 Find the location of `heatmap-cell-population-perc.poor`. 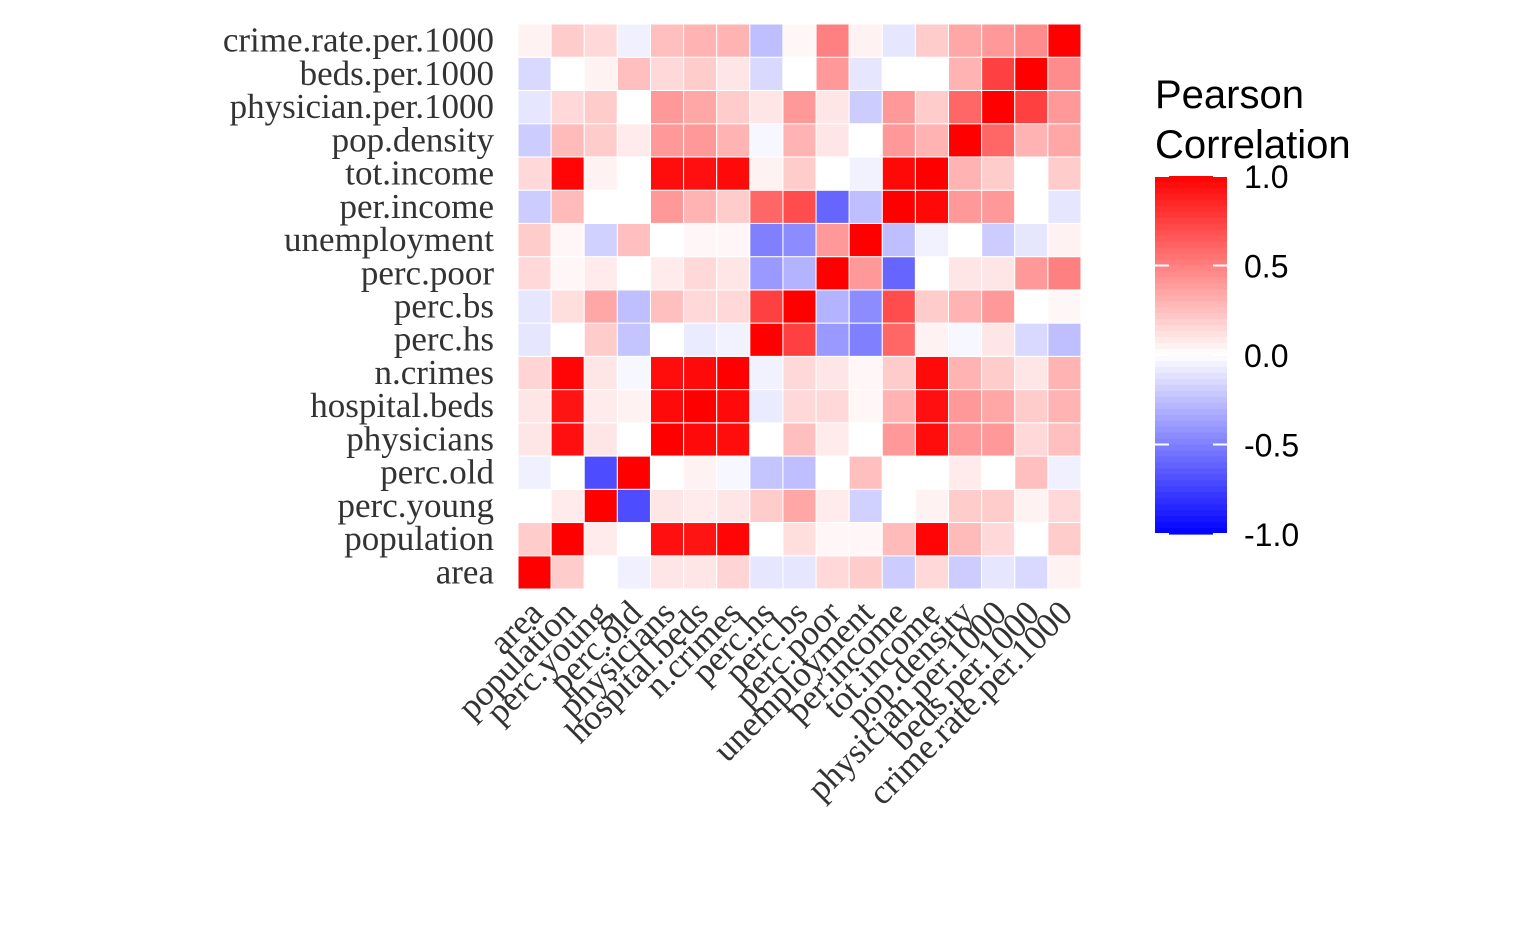

heatmap-cell-population-perc.poor is located at coordinates (832, 539).